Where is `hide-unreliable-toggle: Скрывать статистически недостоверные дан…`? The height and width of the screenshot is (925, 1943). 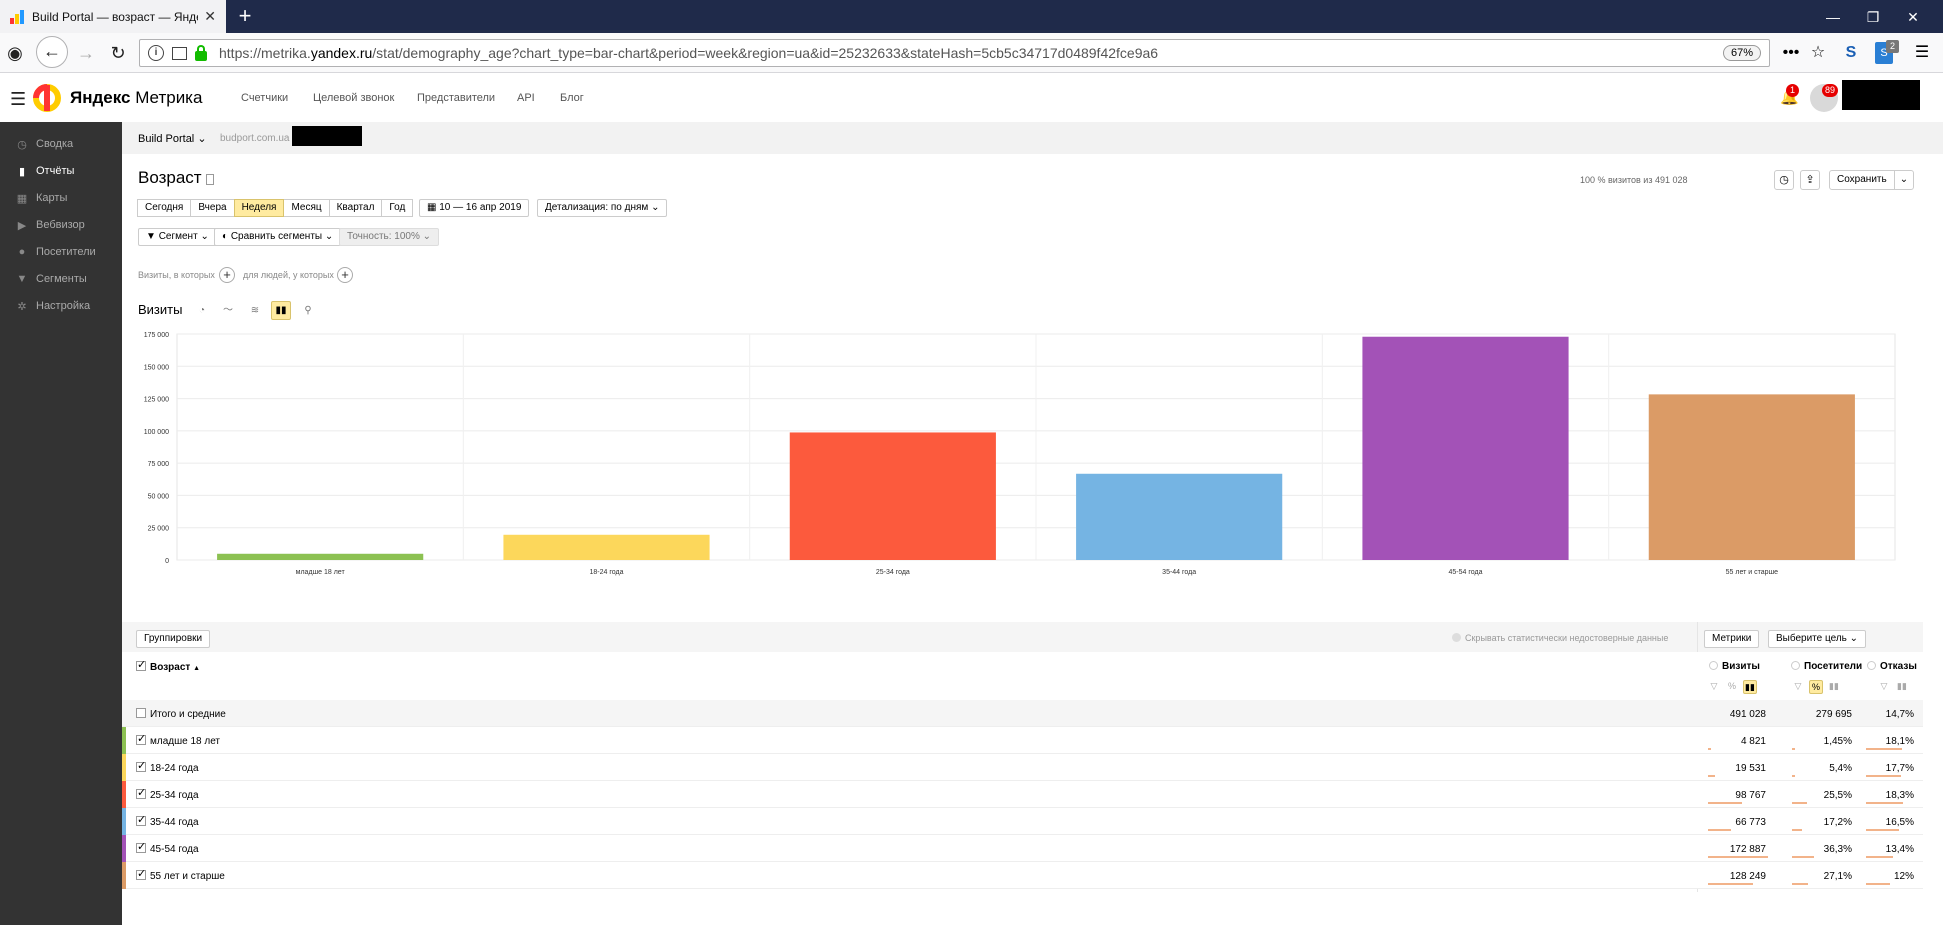 hide-unreliable-toggle: Скрывать статистически недостоверные дан… is located at coordinates (1560, 638).